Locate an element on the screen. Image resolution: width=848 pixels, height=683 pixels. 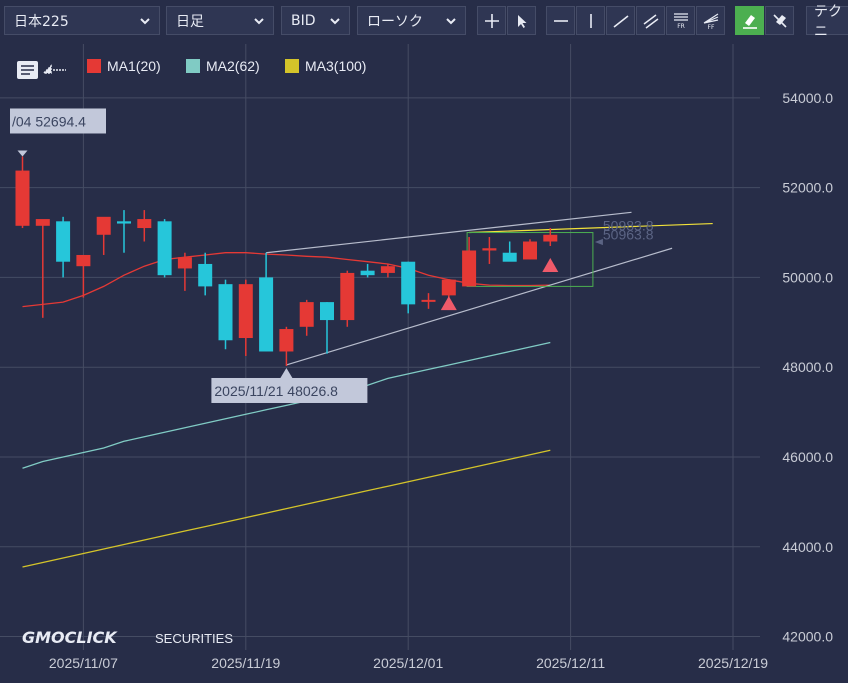
x-tick-label: 2025/11/07 is located at coordinates (83, 663).